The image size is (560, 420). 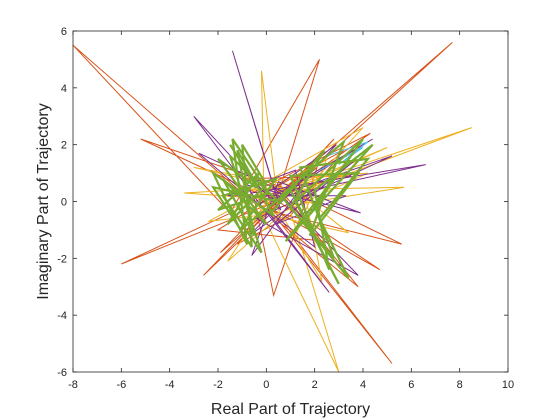 What do you see at coordinates (266, 385) in the screenshot?
I see `x-tick-label: 0` at bounding box center [266, 385].